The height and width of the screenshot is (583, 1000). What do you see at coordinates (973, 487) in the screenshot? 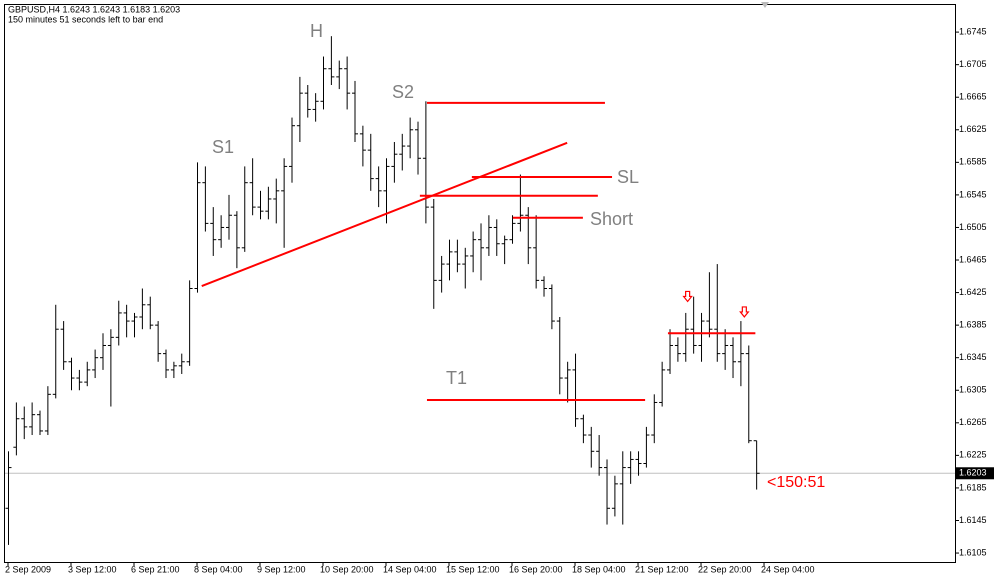
I see `y-tick-label: 1.6185` at bounding box center [973, 487].